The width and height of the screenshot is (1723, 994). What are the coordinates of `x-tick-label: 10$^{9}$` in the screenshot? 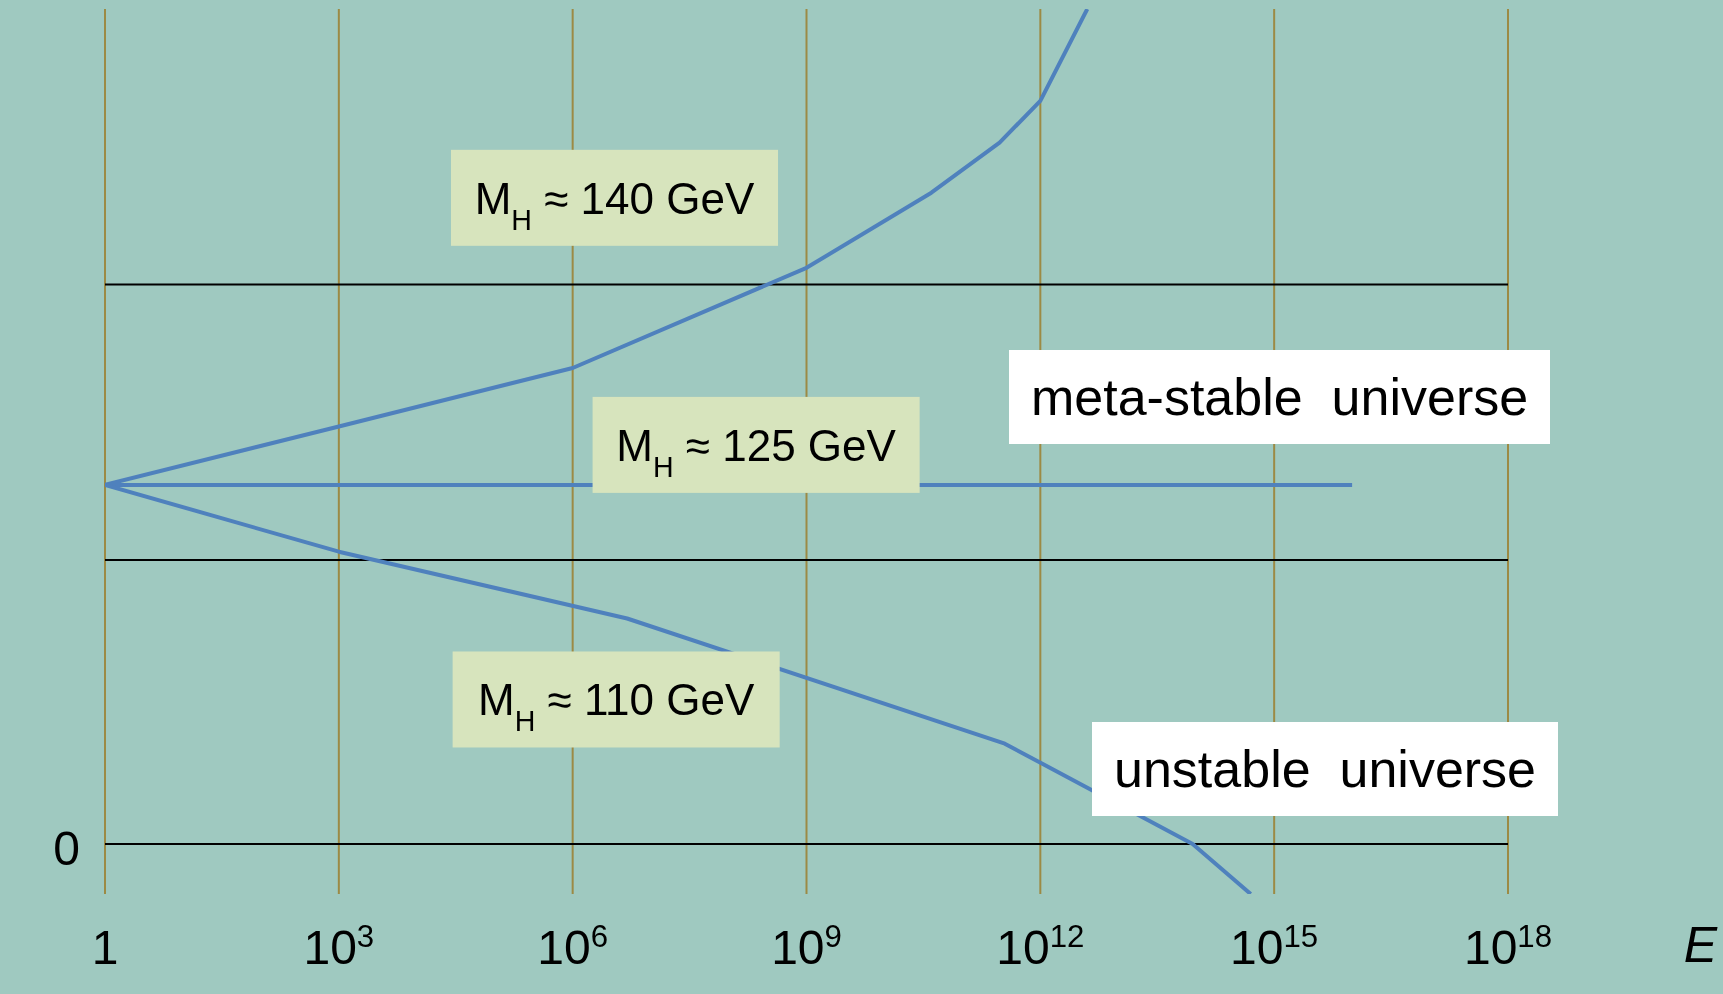 It's located at (806, 946).